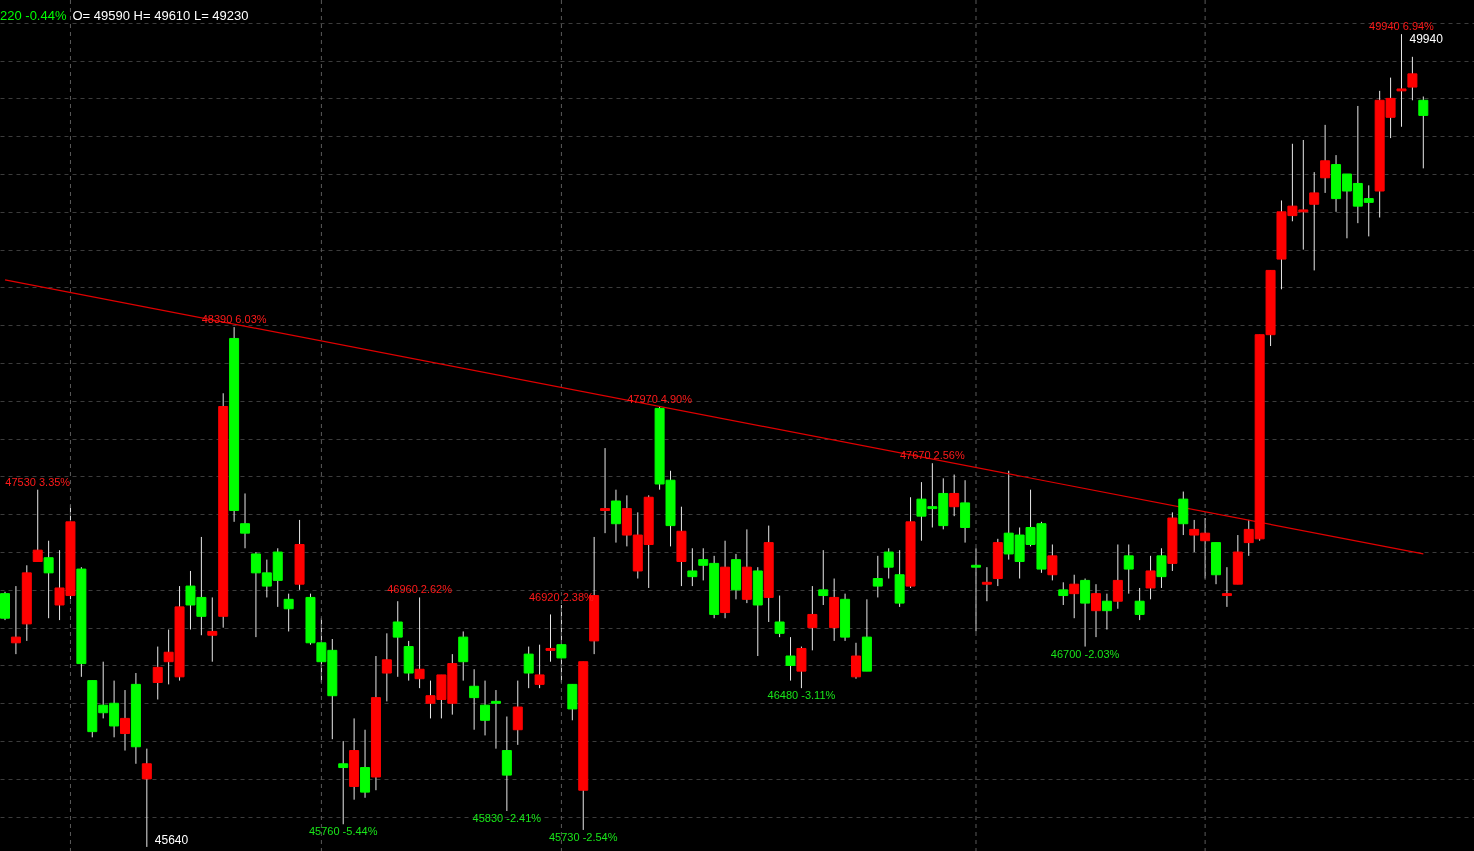  What do you see at coordinates (1402, 26) in the screenshot?
I see `annotation: 49940 6.94%` at bounding box center [1402, 26].